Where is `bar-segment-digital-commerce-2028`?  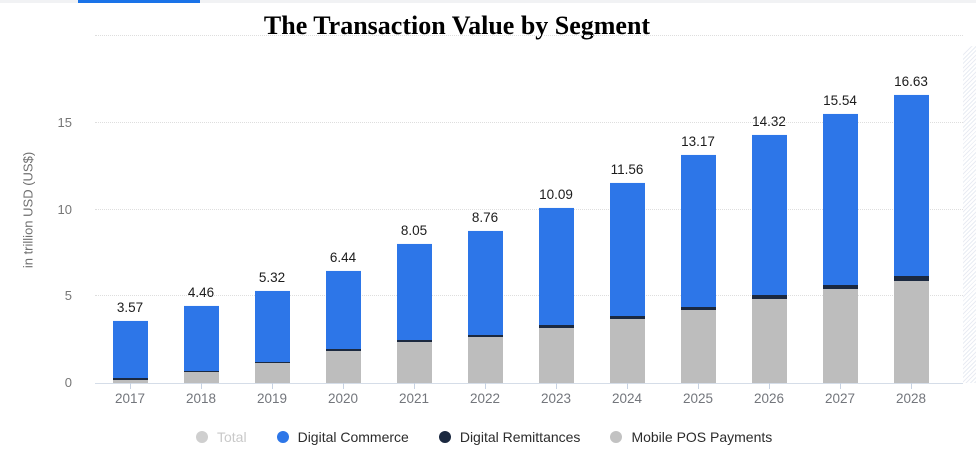 bar-segment-digital-commerce-2028 is located at coordinates (911, 184).